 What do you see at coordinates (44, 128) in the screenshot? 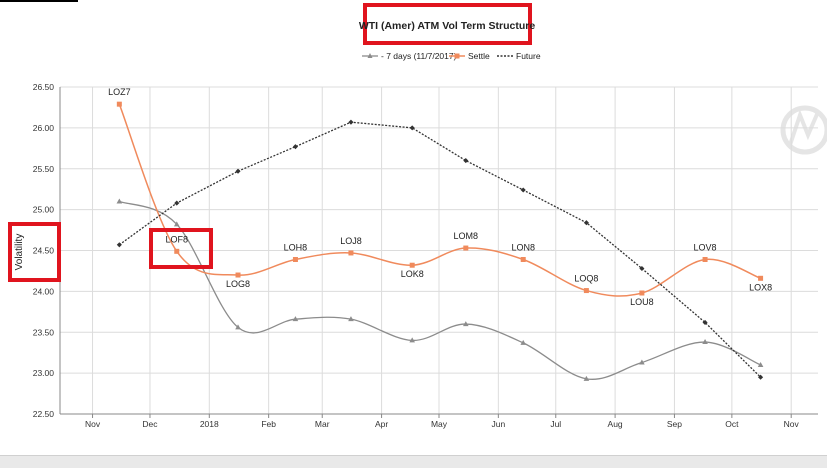
I see `y-tick-label: 26.00` at bounding box center [44, 128].